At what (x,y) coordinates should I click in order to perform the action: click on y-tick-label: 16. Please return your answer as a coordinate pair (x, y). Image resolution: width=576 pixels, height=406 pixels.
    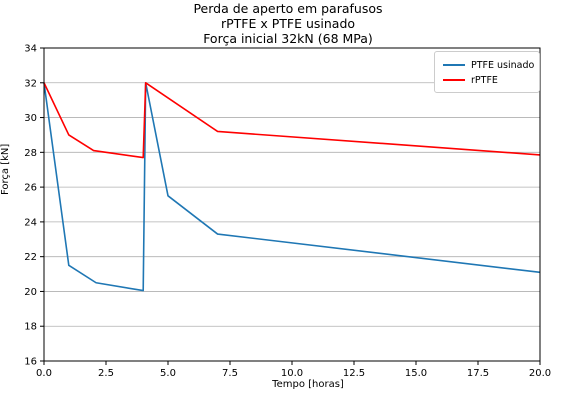
    Looking at the image, I should click on (30, 362).